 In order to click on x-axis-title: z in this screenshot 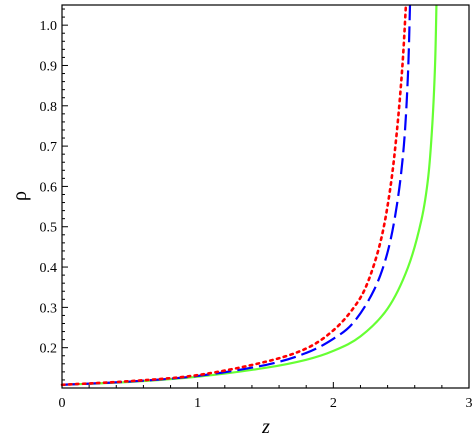, I will do `click(265, 427)`.